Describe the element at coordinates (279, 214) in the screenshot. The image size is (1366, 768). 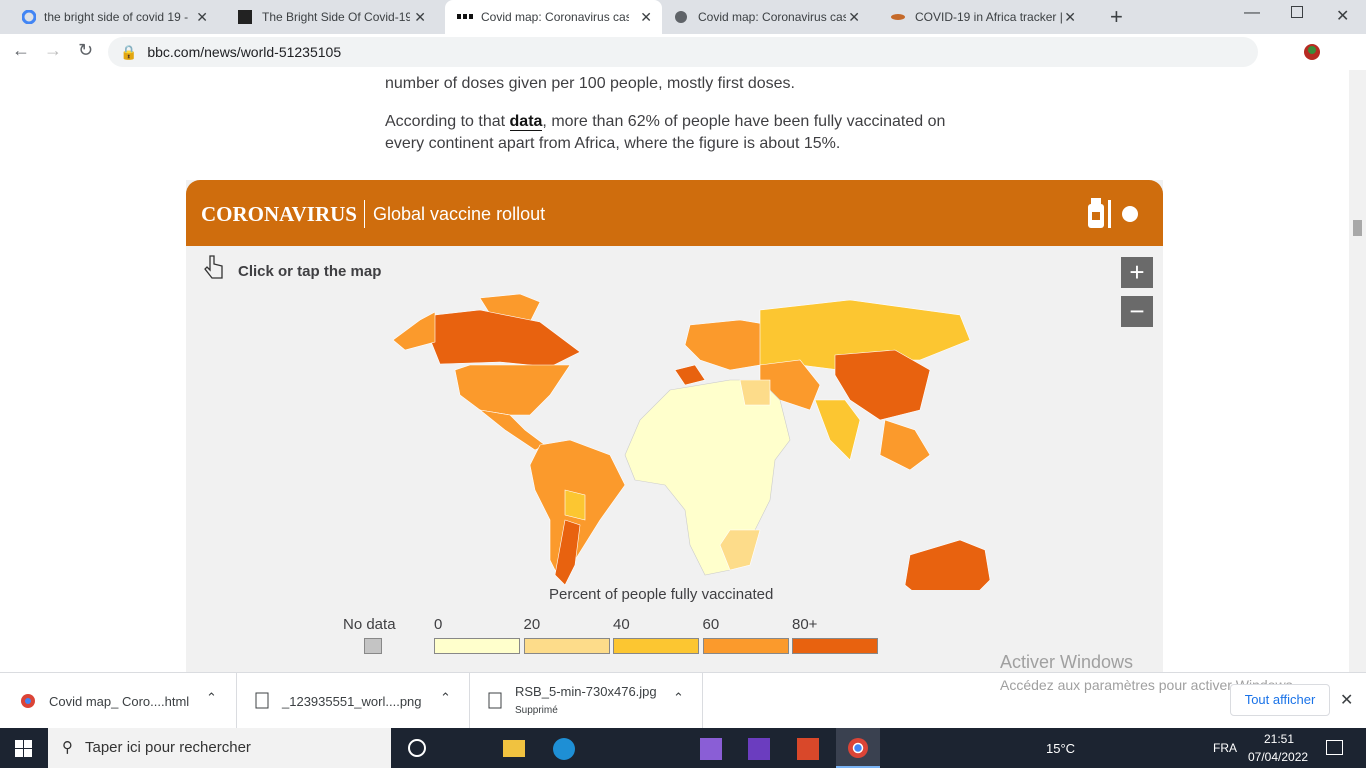
I see `widget-brand: CORONAVIRUS` at that location.